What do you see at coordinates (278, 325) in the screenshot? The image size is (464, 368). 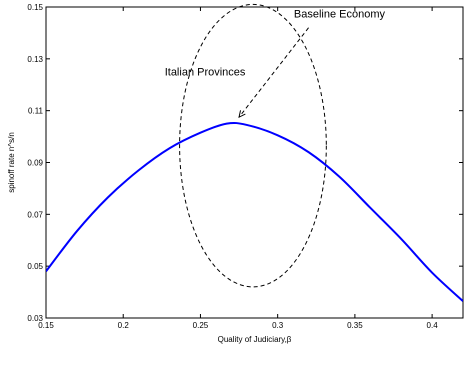 I see `x-tick-label: 0.3` at bounding box center [278, 325].